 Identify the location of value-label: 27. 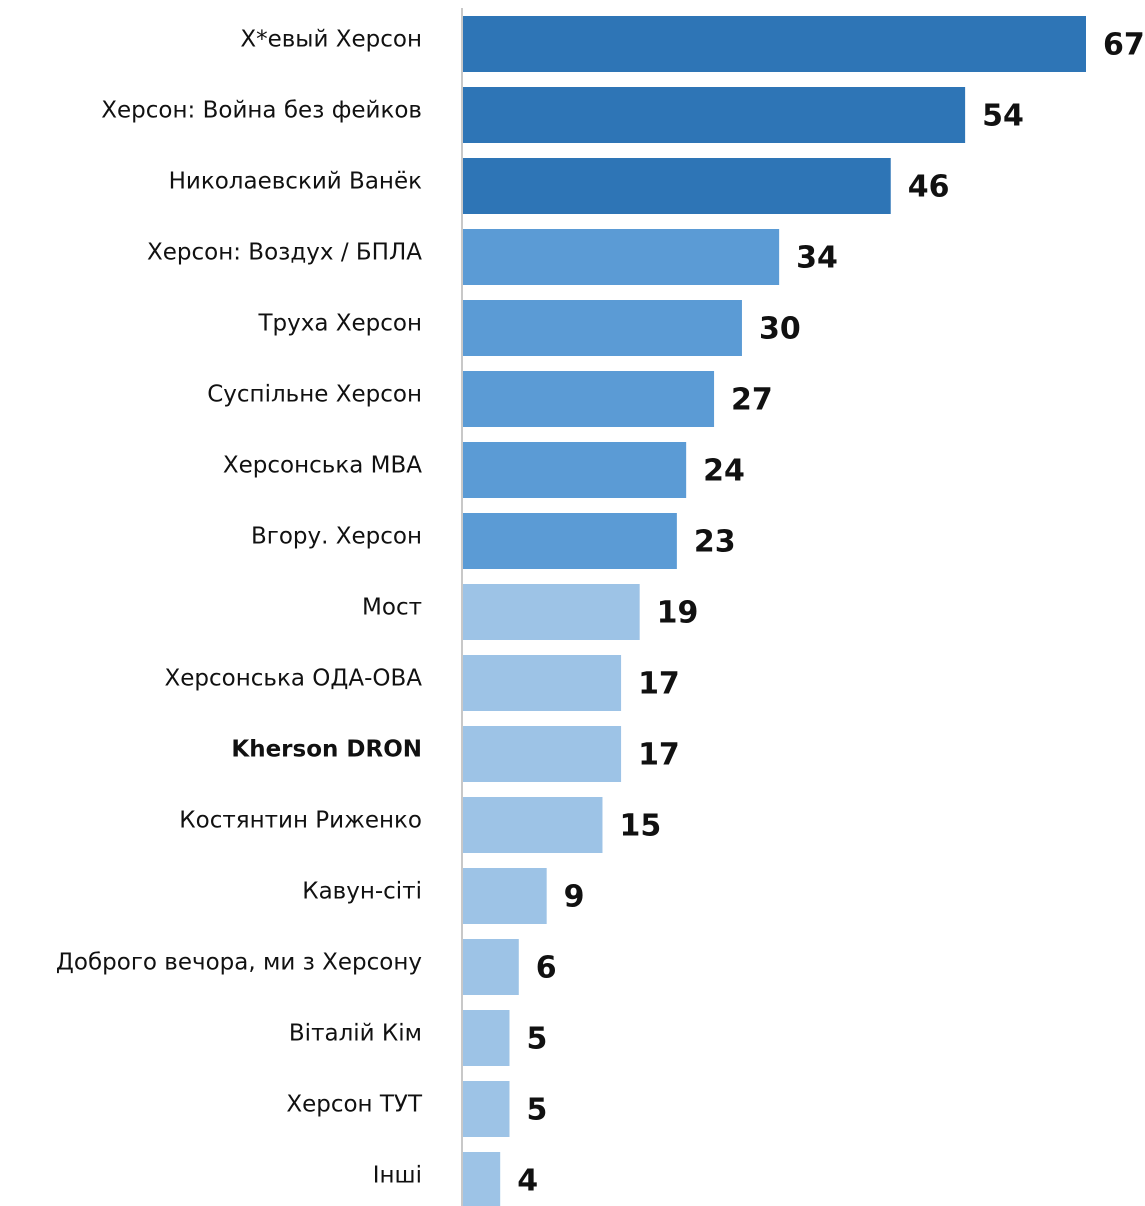
(752, 400).